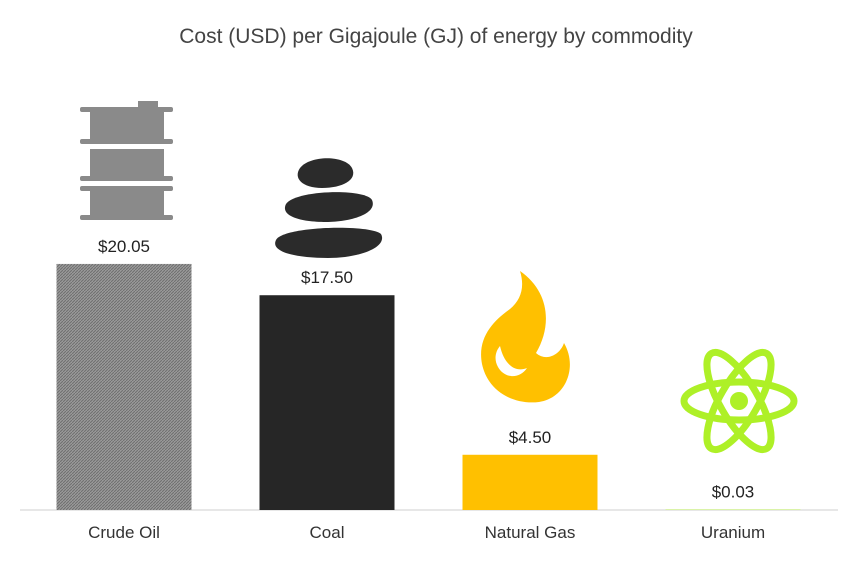 This screenshot has height=577, width=860. Describe the element at coordinates (329, 208) in the screenshot. I see `coal-stones-icon` at that location.